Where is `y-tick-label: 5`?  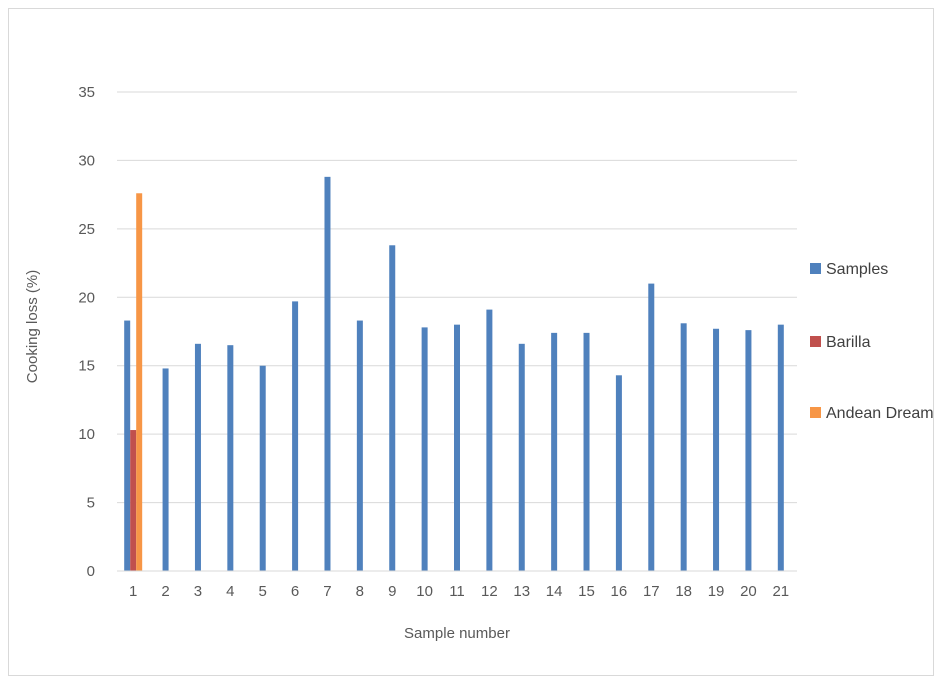 y-tick-label: 5 is located at coordinates (91, 503).